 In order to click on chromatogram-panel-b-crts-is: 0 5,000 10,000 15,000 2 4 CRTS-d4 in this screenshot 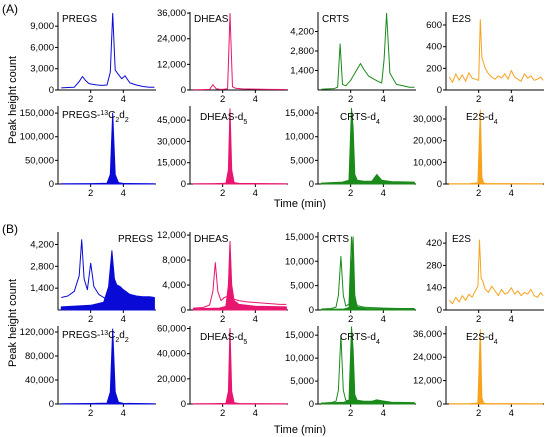, I will do `click(350, 372)`.